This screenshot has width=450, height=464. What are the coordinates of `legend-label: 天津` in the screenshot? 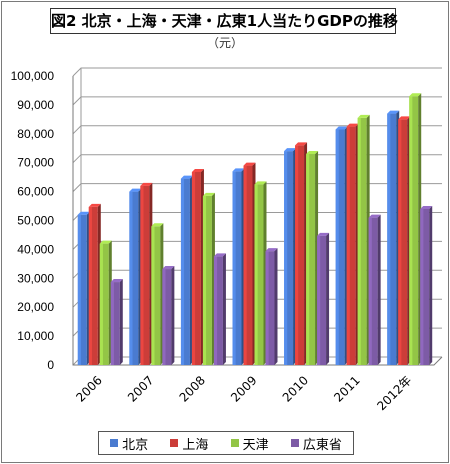 It's located at (255, 445).